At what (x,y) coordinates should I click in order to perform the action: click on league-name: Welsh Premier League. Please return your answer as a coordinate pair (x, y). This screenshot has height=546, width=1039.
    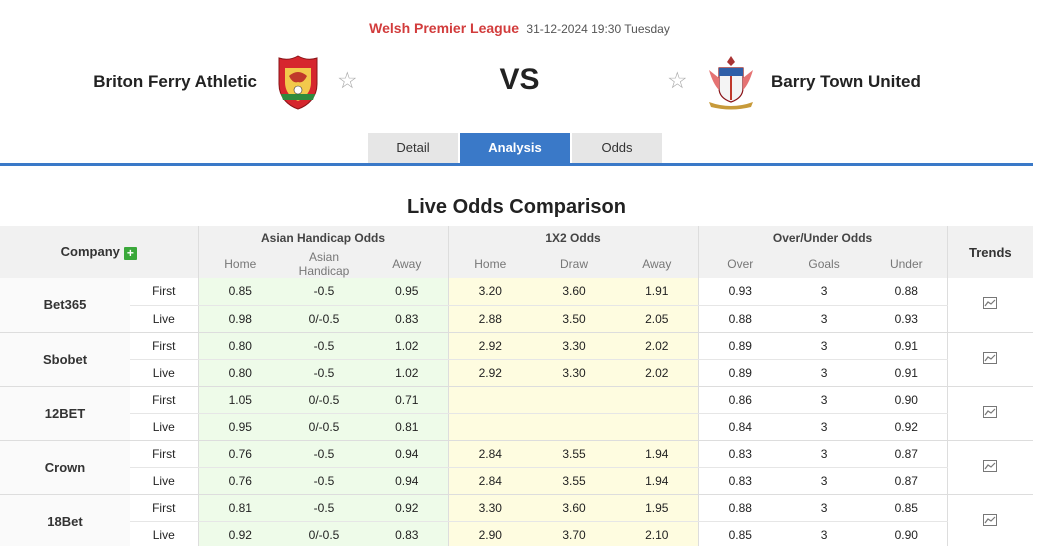
    Looking at the image, I should click on (444, 28).